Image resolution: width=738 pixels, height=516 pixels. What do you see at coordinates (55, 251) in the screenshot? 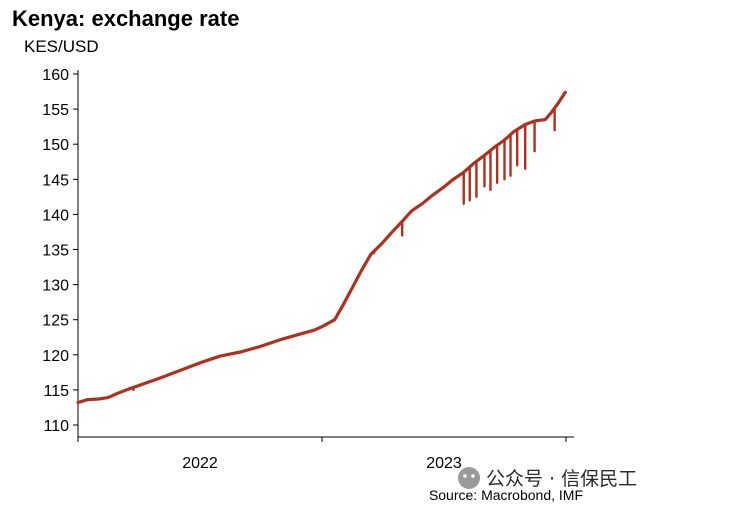
I see `y-tick-label: 135` at bounding box center [55, 251].